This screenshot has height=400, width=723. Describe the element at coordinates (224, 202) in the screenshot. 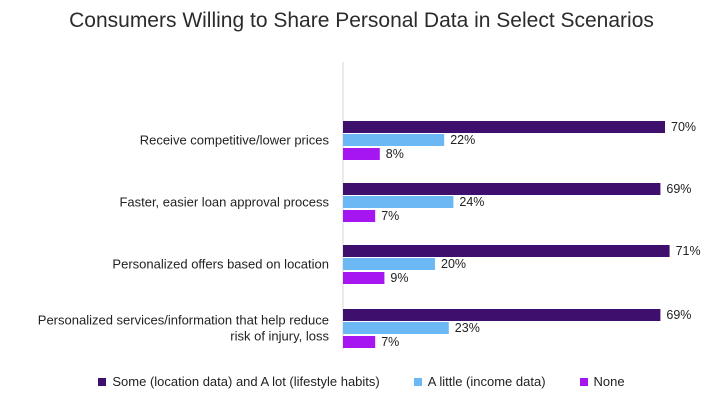

I see `category-label: Faster, easier loan approval process` at that location.